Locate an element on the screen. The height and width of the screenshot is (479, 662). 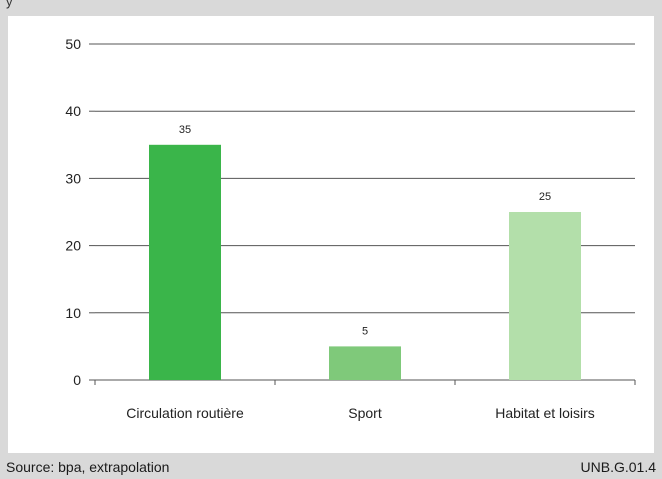
y-tick-label-40: 40 is located at coordinates (73, 111).